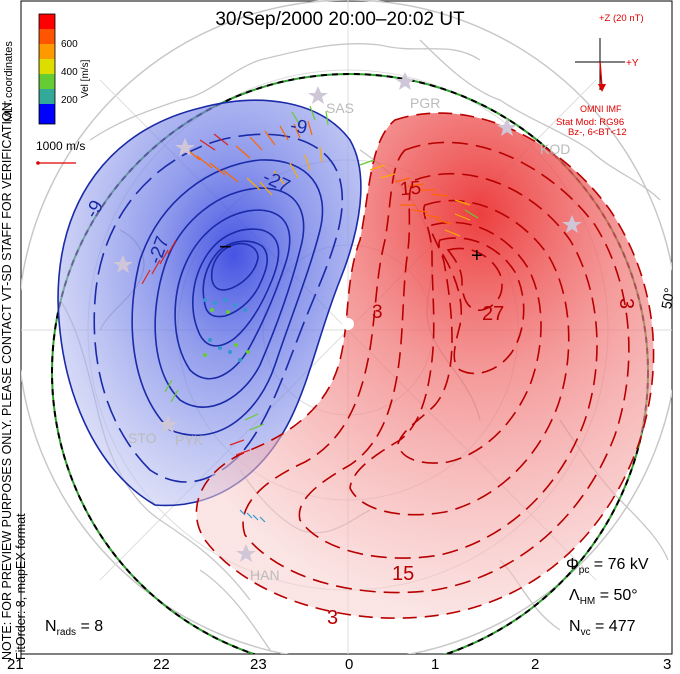 The image size is (680, 674). What do you see at coordinates (590, 122) in the screenshot?
I see `stat-mod-label: Stat Mod: RG96` at bounding box center [590, 122].